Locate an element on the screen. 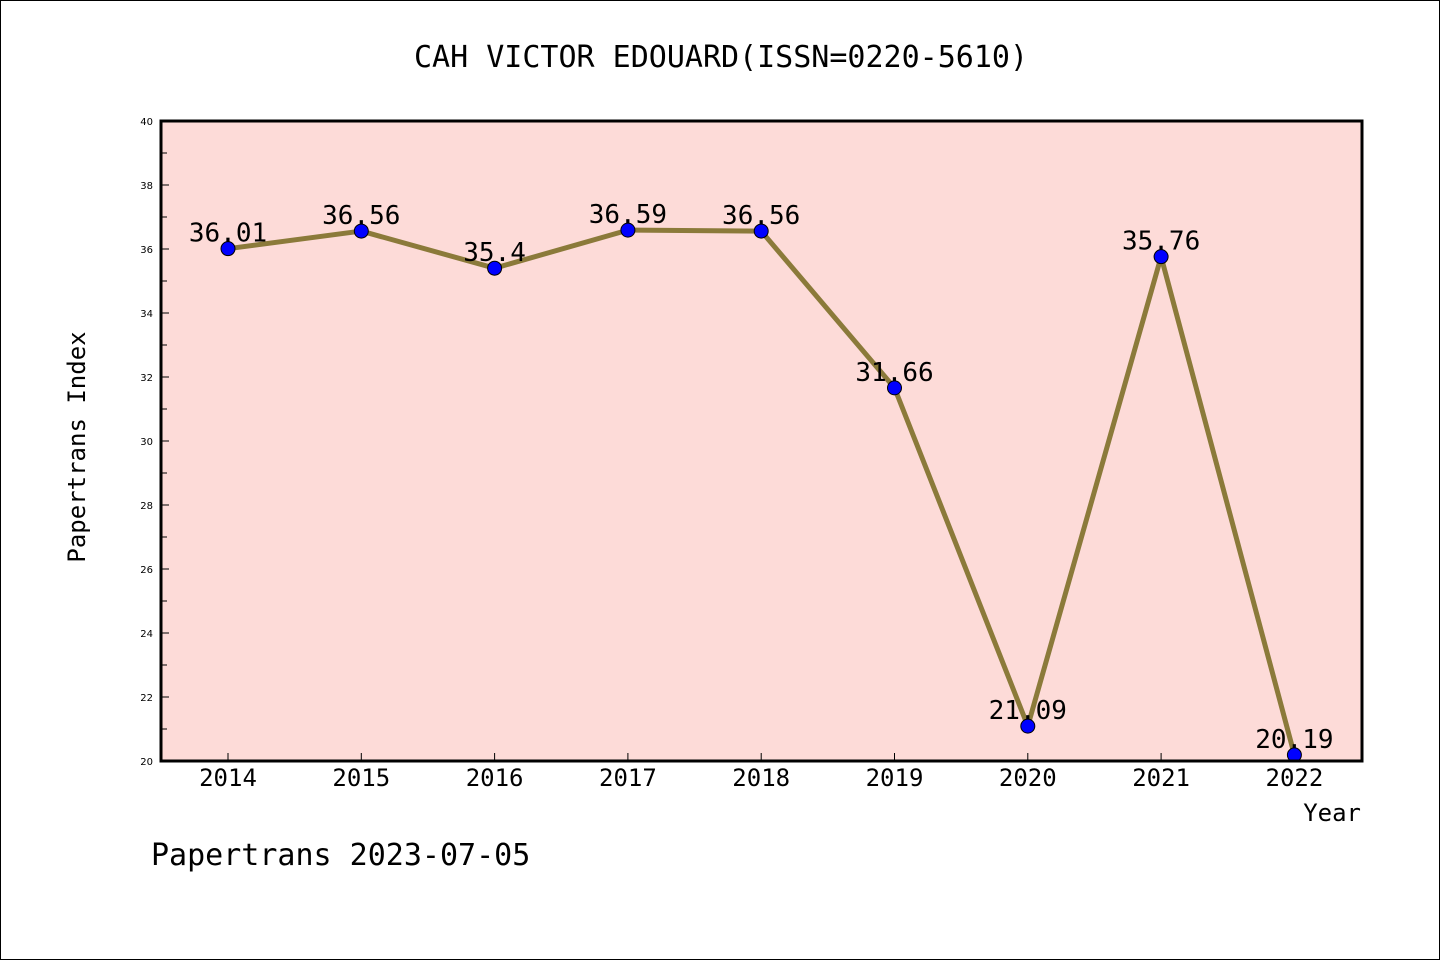 The width and height of the screenshot is (1440, 961). x-axis-ticks: 2014 2015 2016 2017 2018 2019 2020 2021 2022 is located at coordinates (761, 772).